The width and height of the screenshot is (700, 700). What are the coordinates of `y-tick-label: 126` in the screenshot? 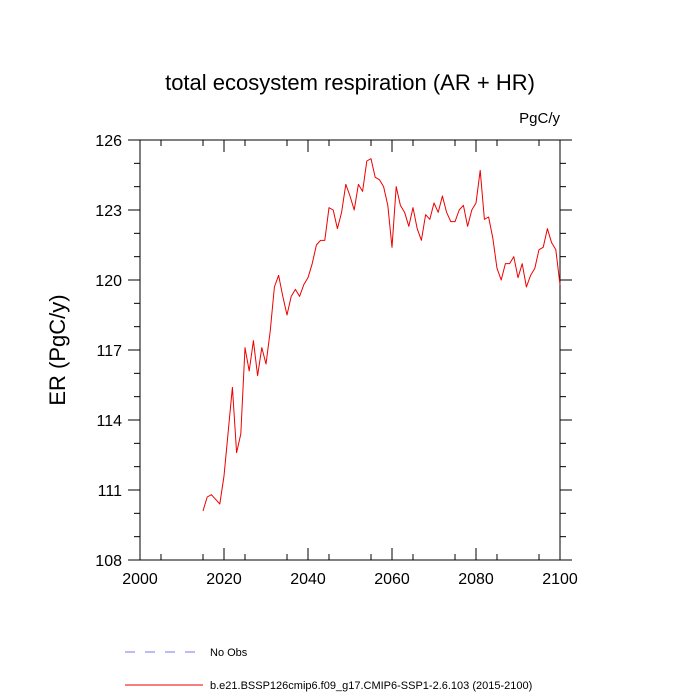 It's located at (108, 141).